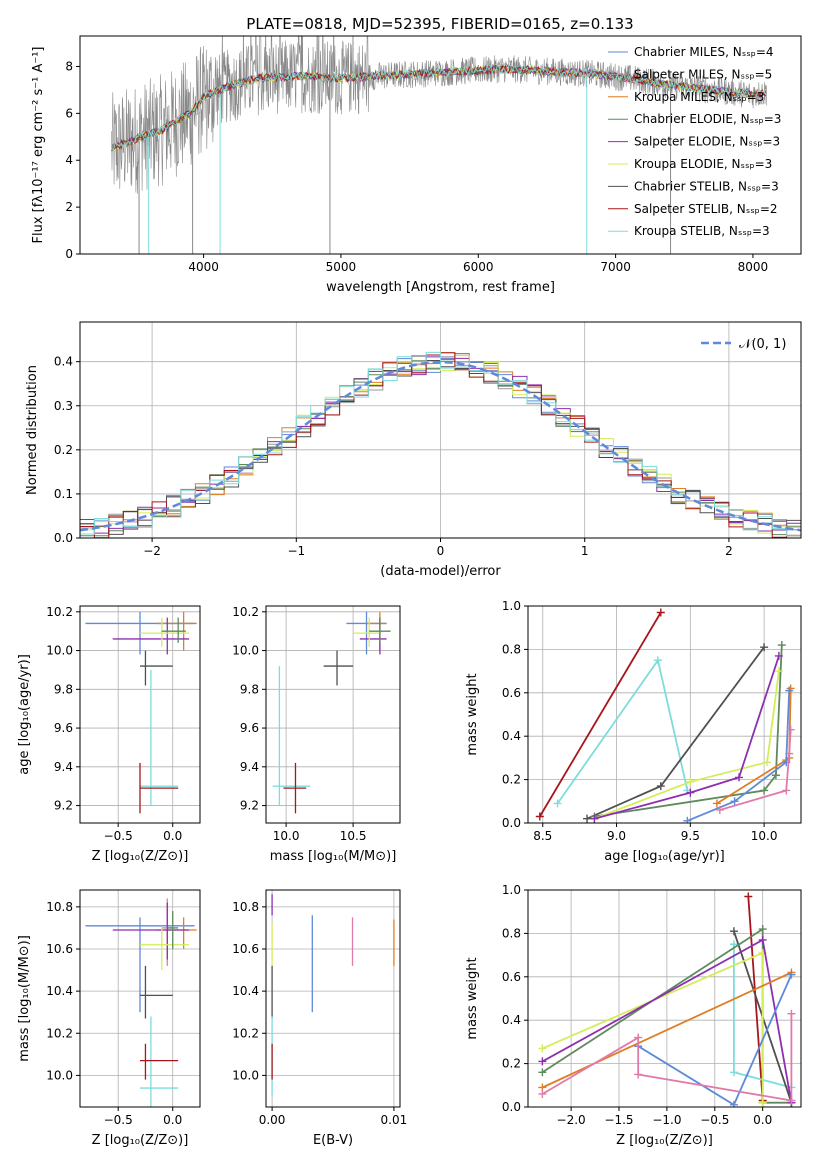 This screenshot has width=819, height=1170. What do you see at coordinates (704, 52) in the screenshot?
I see `legend-label-0: Chabrier MILES, Nₛₛₚ=4` at bounding box center [704, 52].